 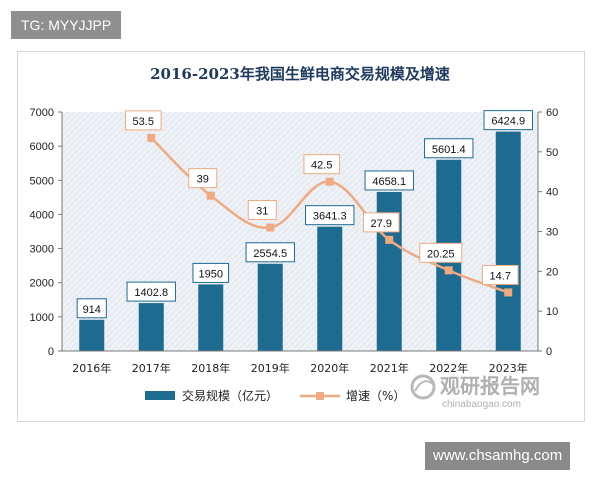 I want to click on x-tick-label: 2016年, so click(x=91, y=368).